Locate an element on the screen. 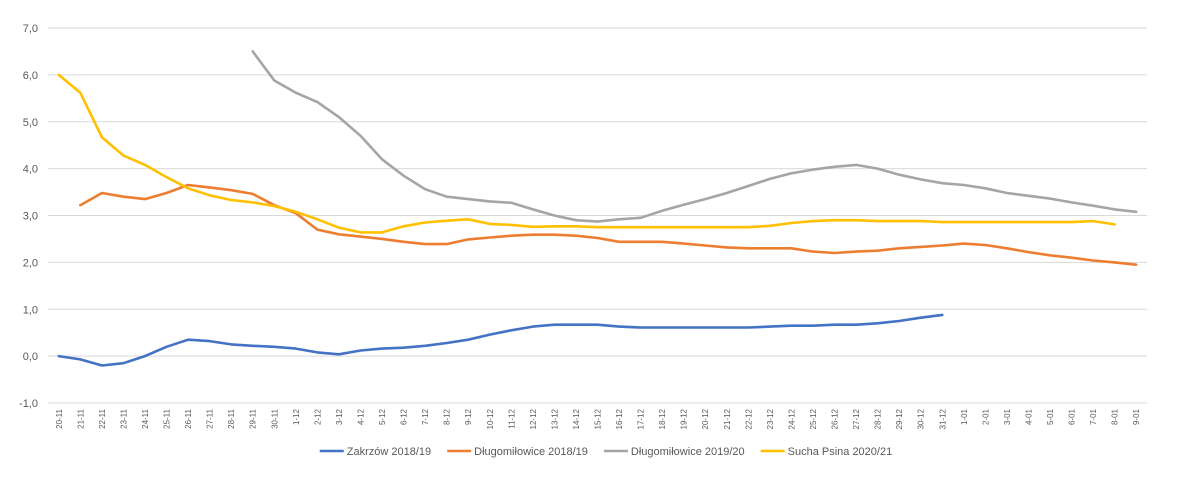  x-tick-label: 22-11 is located at coordinates (102, 418).